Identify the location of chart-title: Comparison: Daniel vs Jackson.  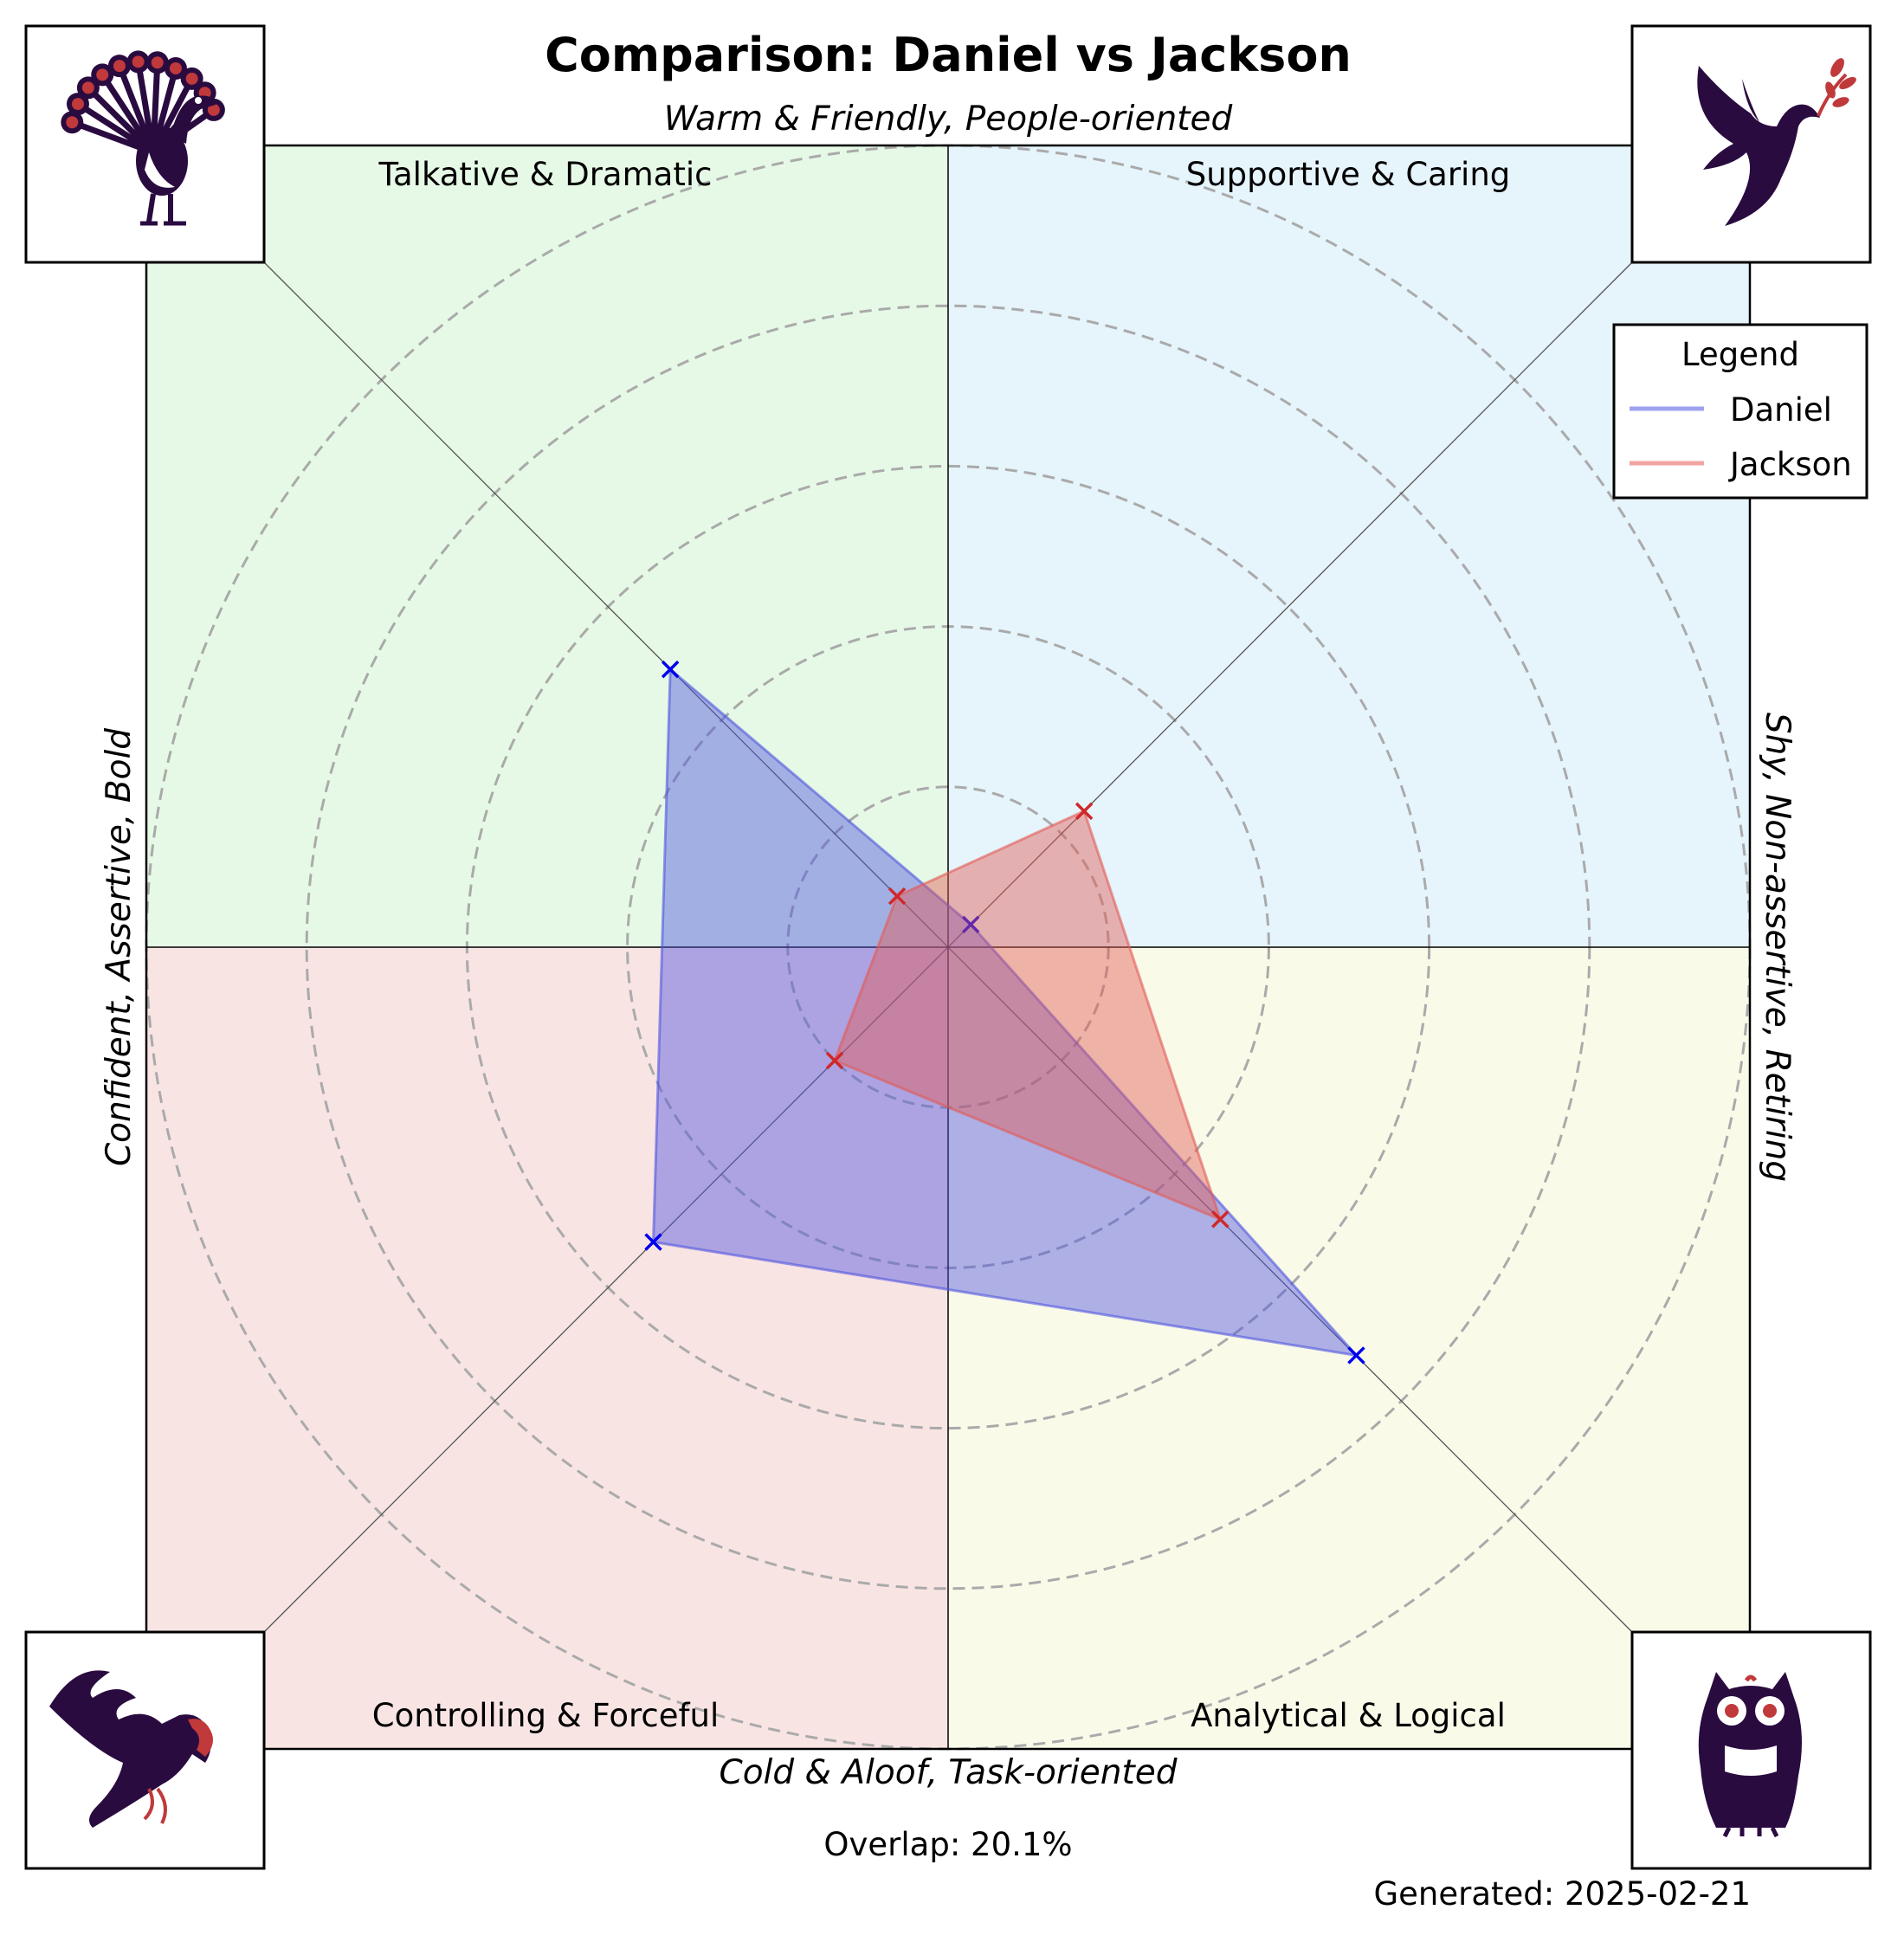
(948, 55).